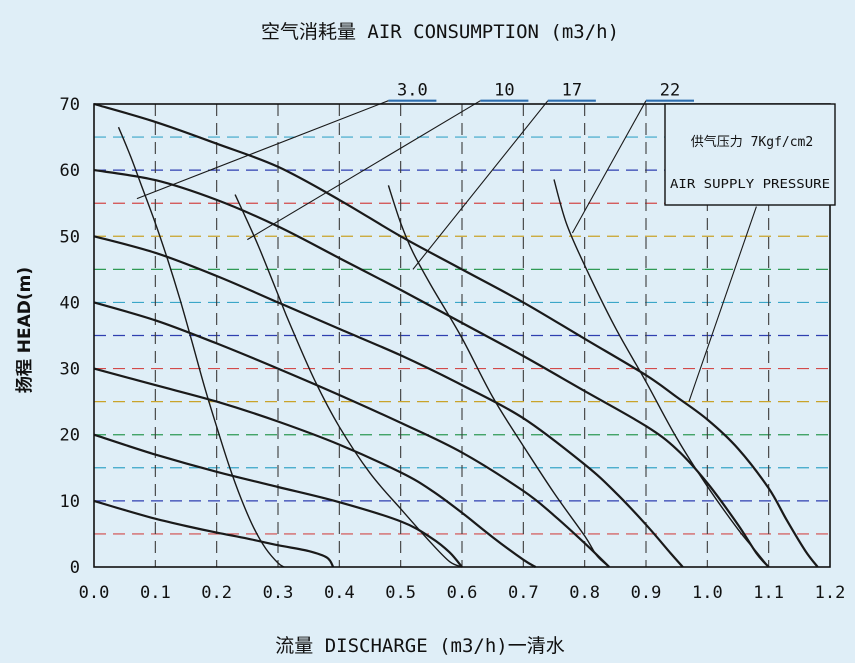  Describe the element at coordinates (646, 593) in the screenshot. I see `x-tick-label: 0.9` at that location.